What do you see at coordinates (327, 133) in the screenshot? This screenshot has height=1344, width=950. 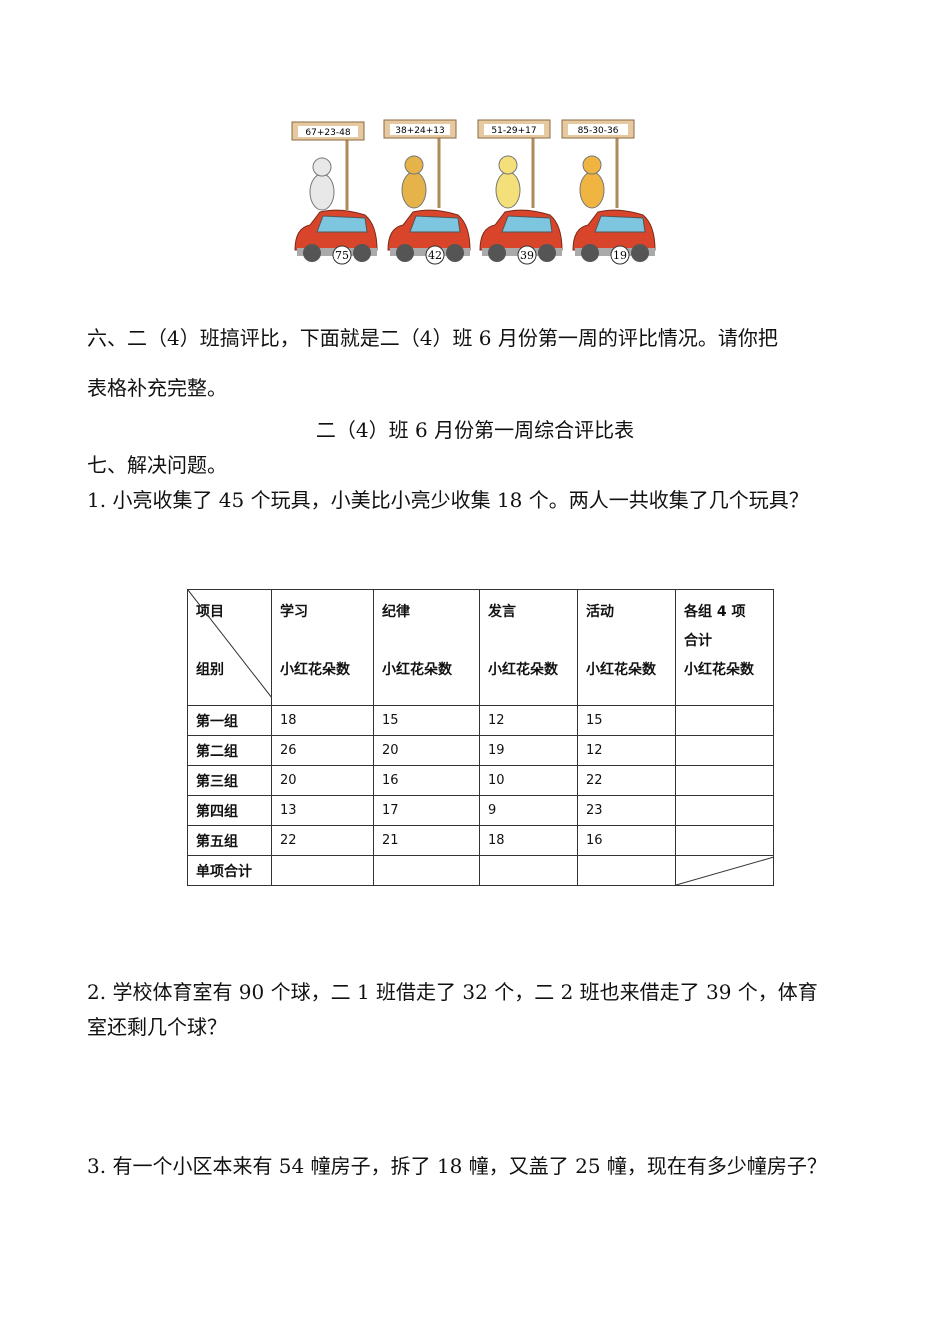 I see `sign-text: 67+23-48` at bounding box center [327, 133].